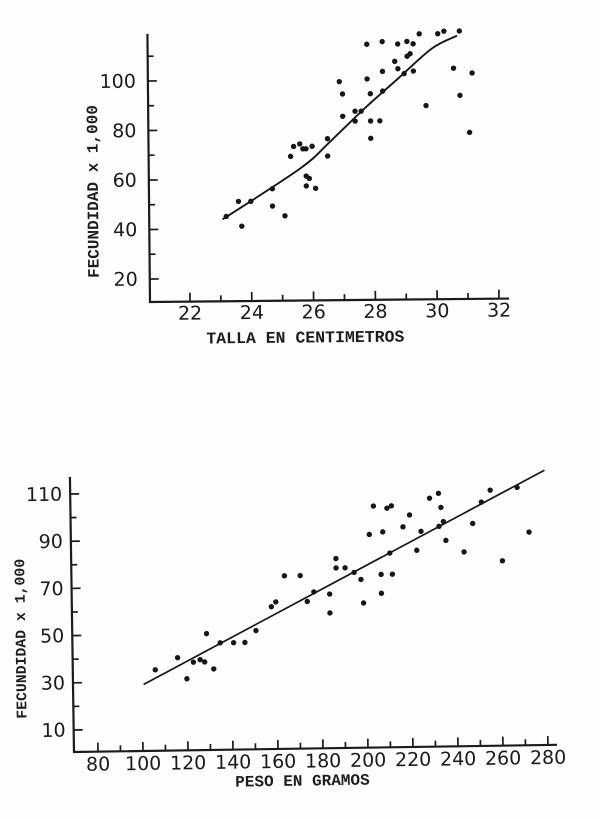 This screenshot has height=819, width=600. What do you see at coordinates (252, 313) in the screenshot?
I see `svg-text: 24` at bounding box center [252, 313].